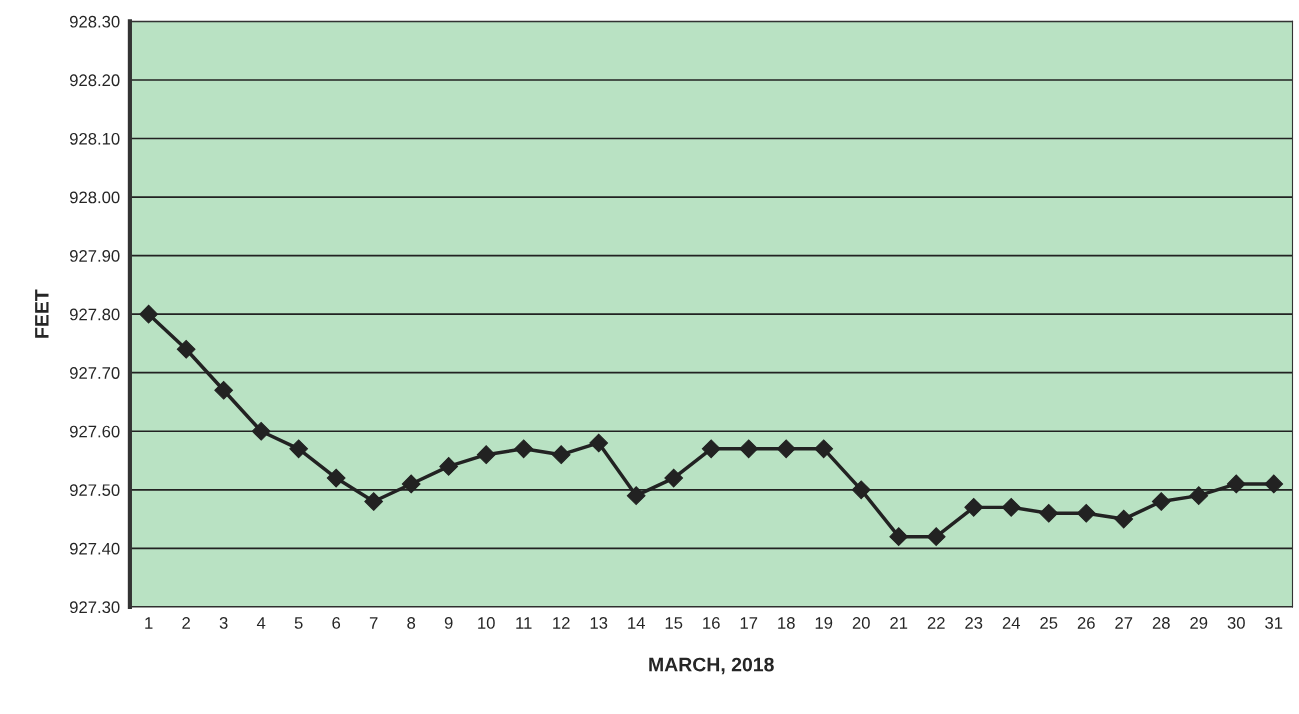  I want to click on x-tick-label: 28, so click(1161, 623).